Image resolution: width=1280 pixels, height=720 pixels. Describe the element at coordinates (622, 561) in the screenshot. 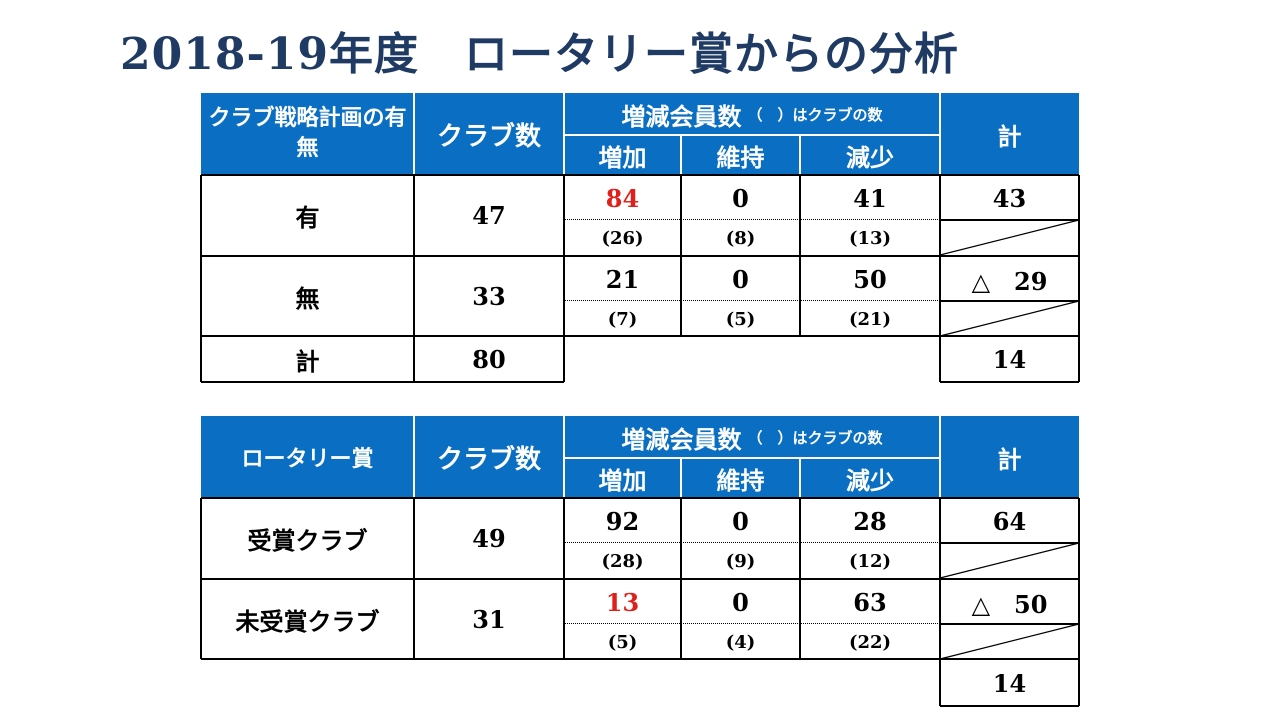

I see `increase-clubs: (28)` at that location.